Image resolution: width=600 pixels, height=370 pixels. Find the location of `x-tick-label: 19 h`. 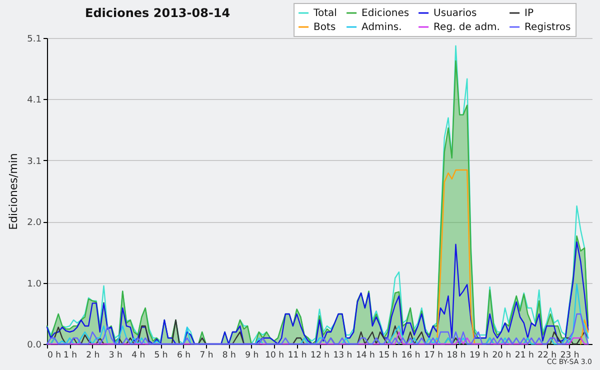

x-tick-label: 19 h is located at coordinates (479, 355).